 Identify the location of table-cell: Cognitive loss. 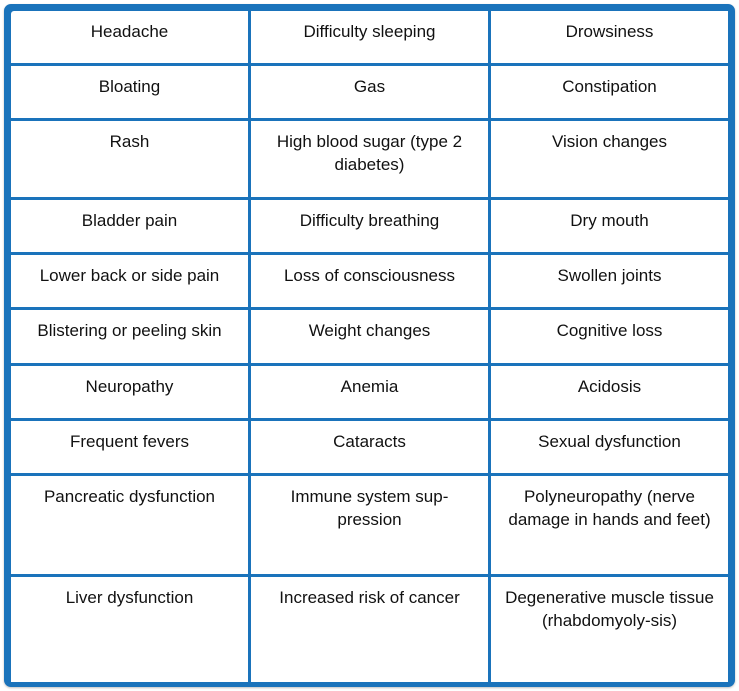
(609, 336).